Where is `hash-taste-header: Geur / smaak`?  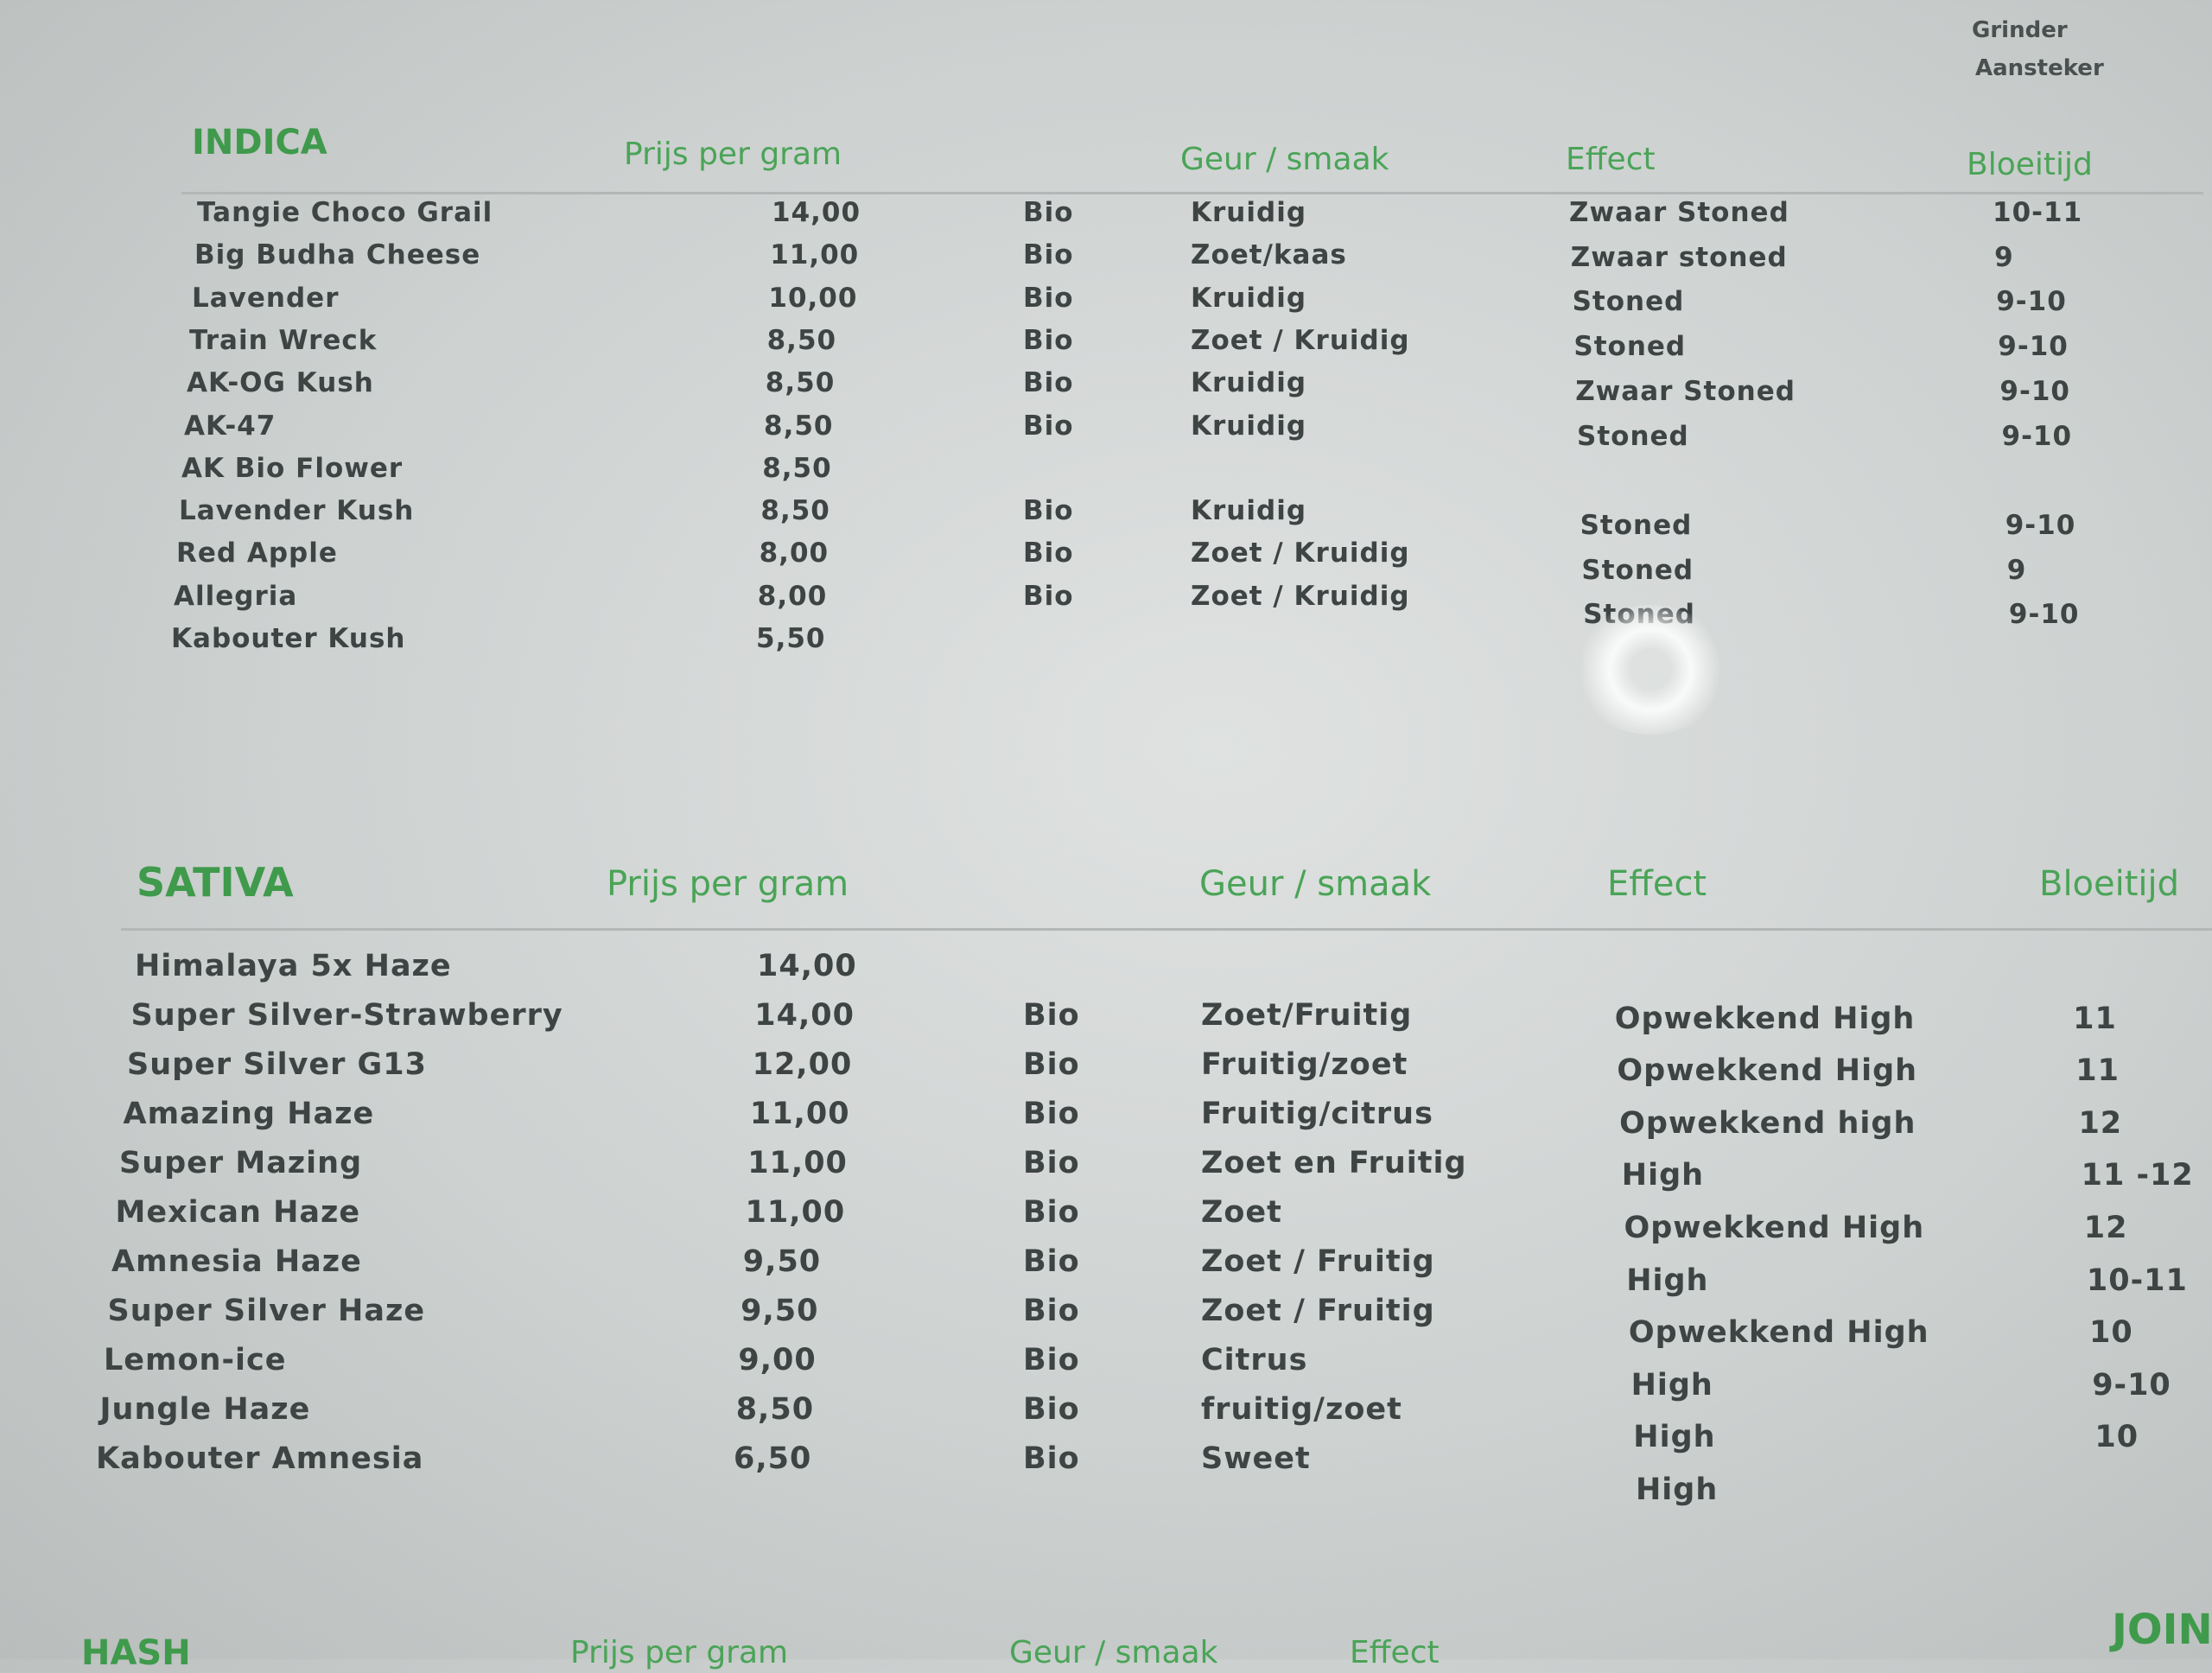
hash-taste-header: Geur / smaak is located at coordinates (1113, 1652).